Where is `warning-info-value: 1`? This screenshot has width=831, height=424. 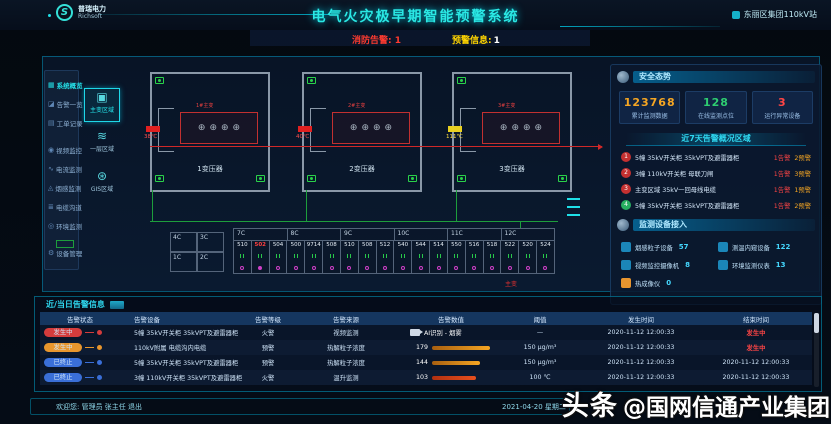
warning-info-value: 1 is located at coordinates (496, 41).